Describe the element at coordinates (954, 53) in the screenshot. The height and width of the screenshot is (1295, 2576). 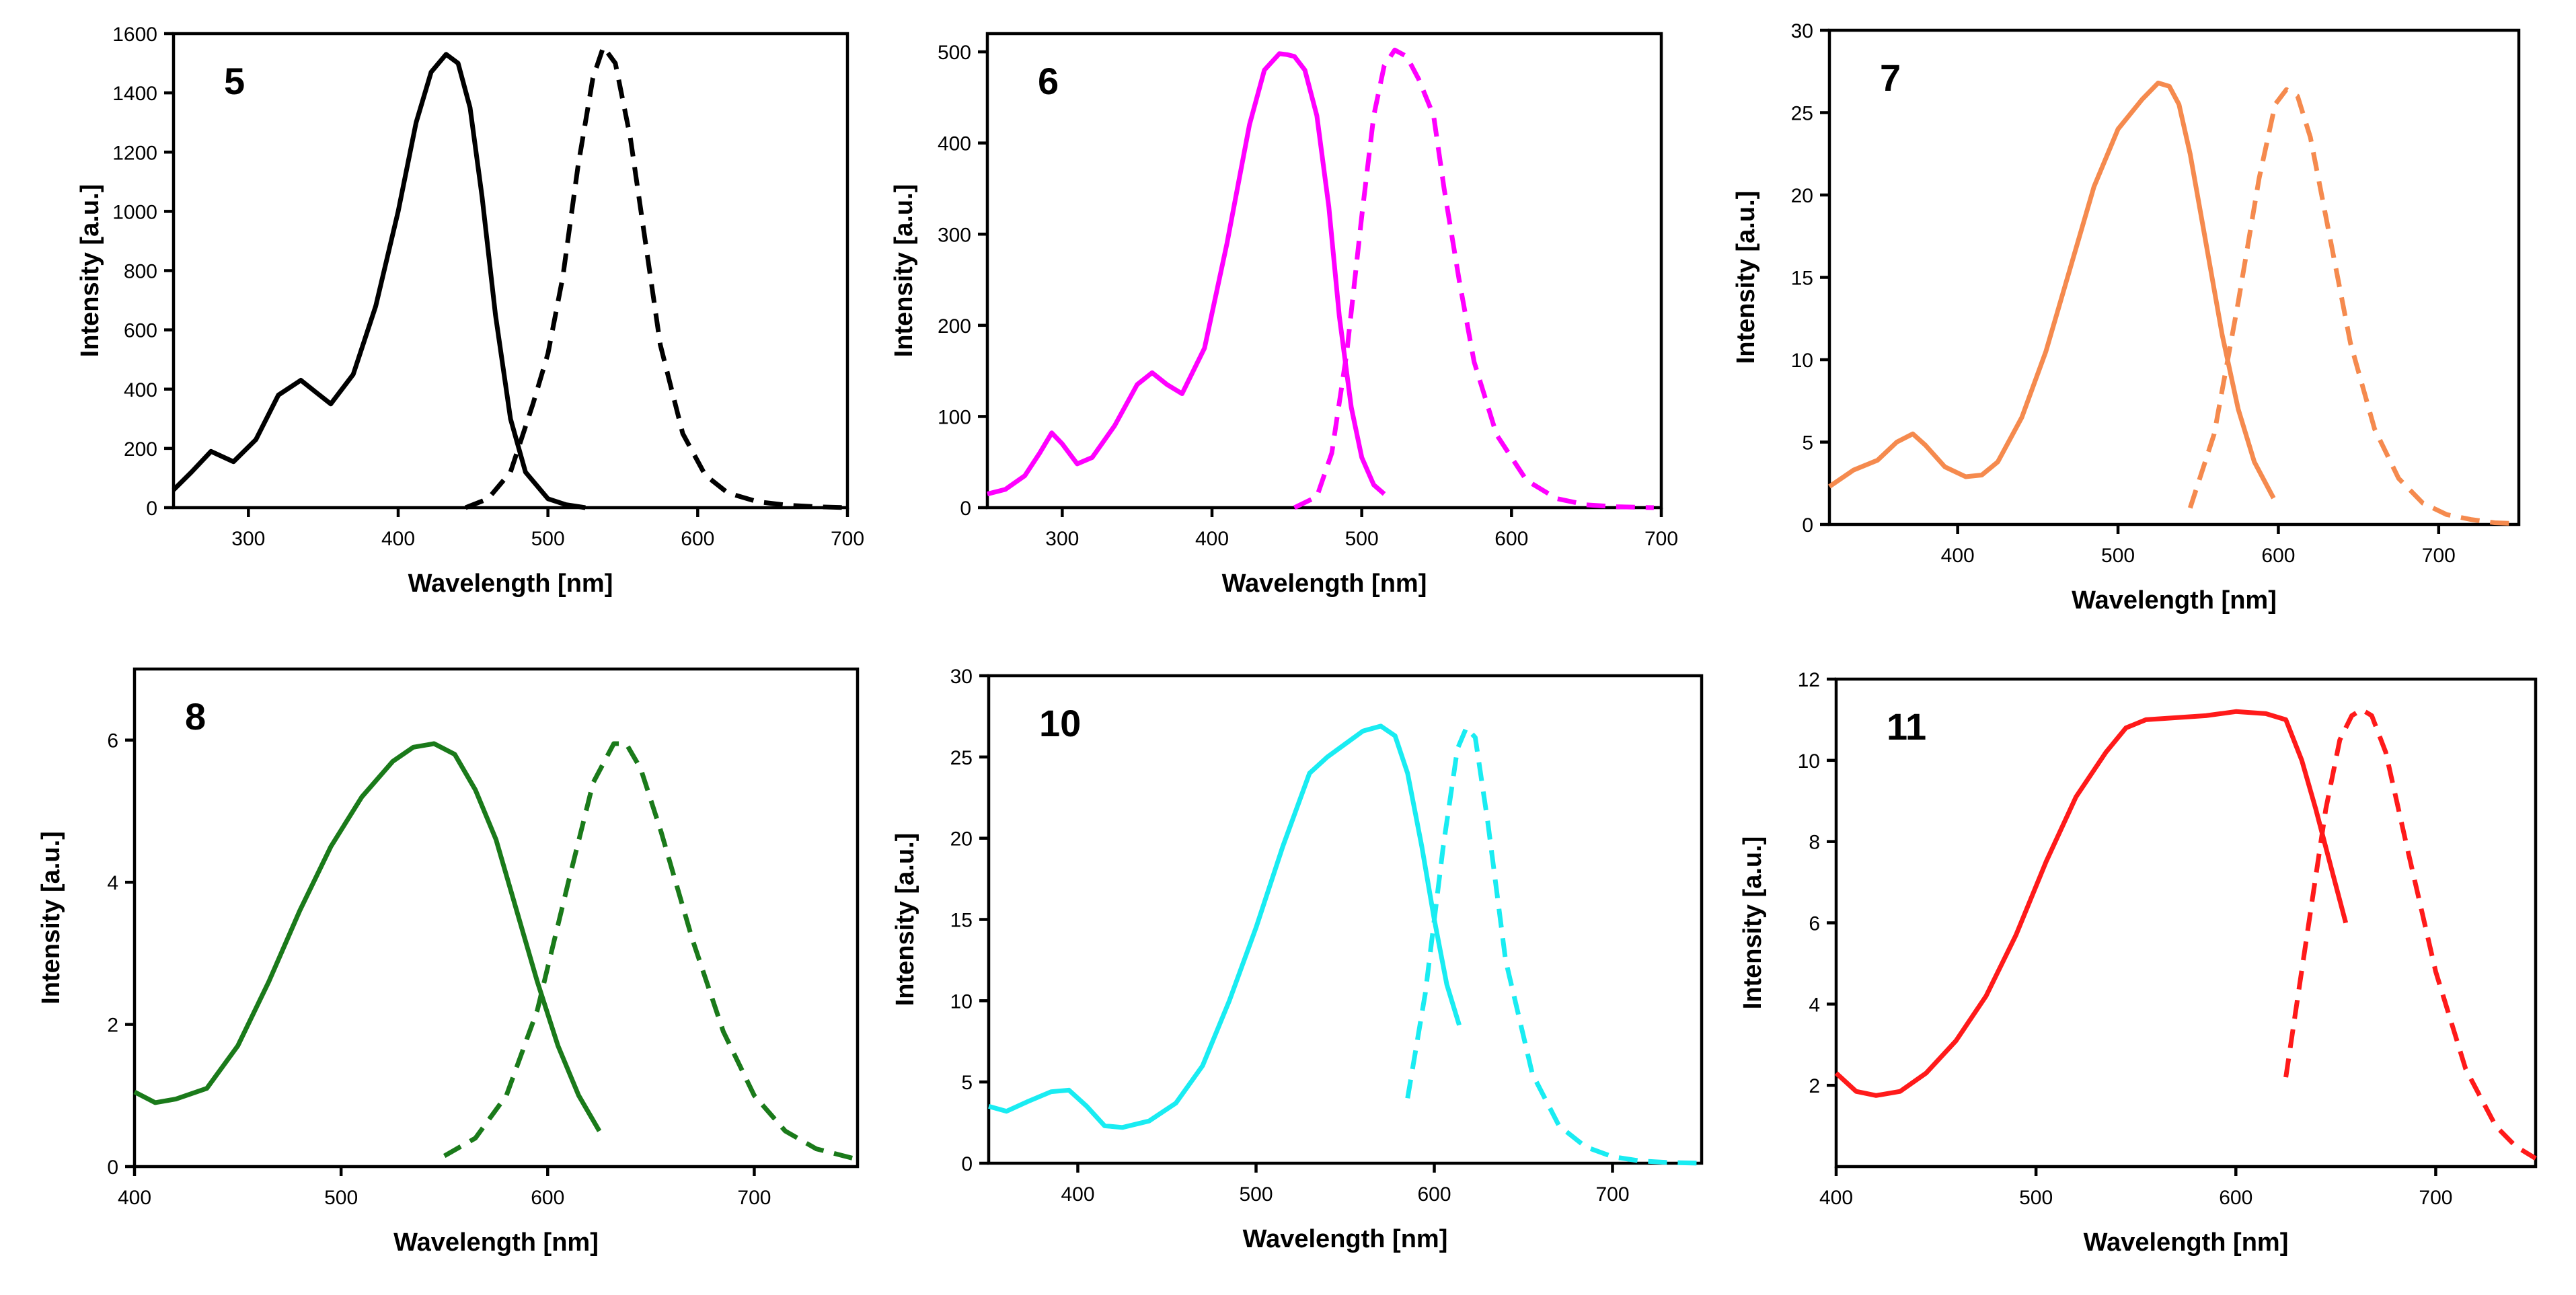
I see `y-tick-label: 500` at that location.